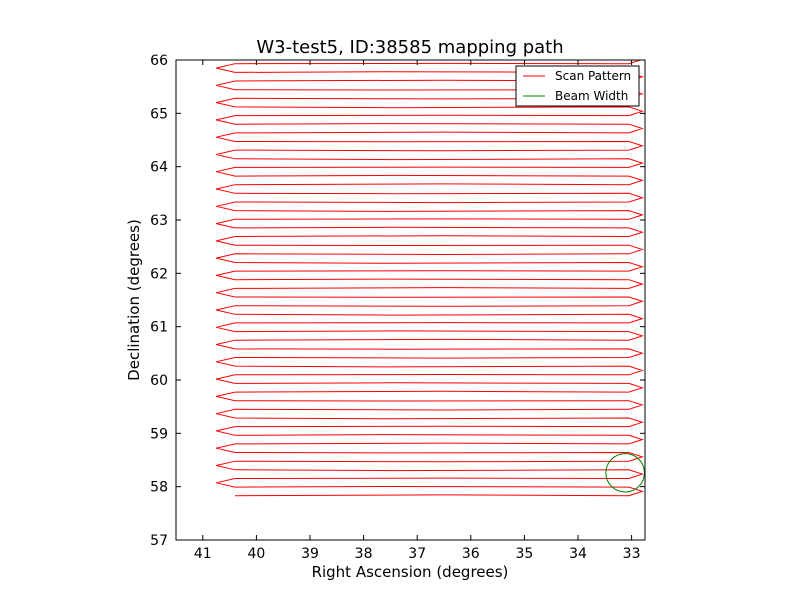 The width and height of the screenshot is (800, 600). What do you see at coordinates (593, 76) in the screenshot?
I see `legend-label-scan-pattern: Scan Pattern` at bounding box center [593, 76].